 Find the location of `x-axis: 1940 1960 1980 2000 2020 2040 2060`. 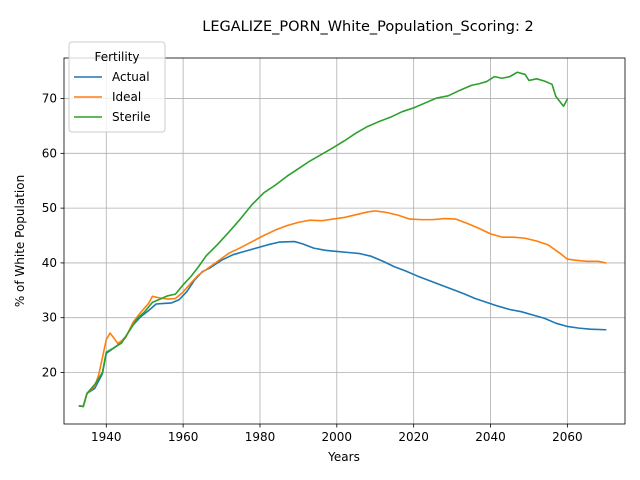

x-axis: 1940 1960 1980 2000 2020 2040 2060 is located at coordinates (337, 434).